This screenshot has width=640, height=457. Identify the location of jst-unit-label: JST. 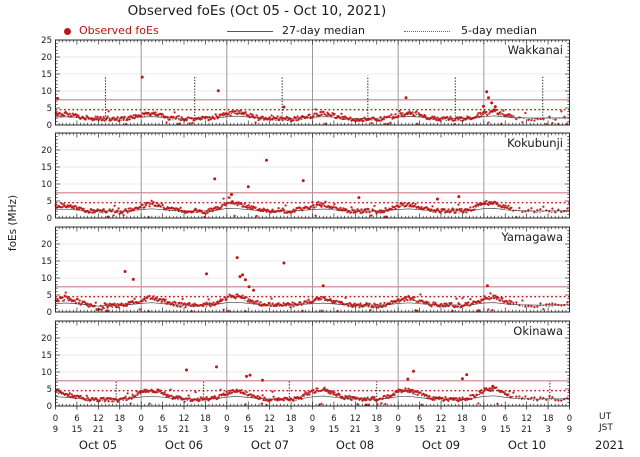
(606, 428).